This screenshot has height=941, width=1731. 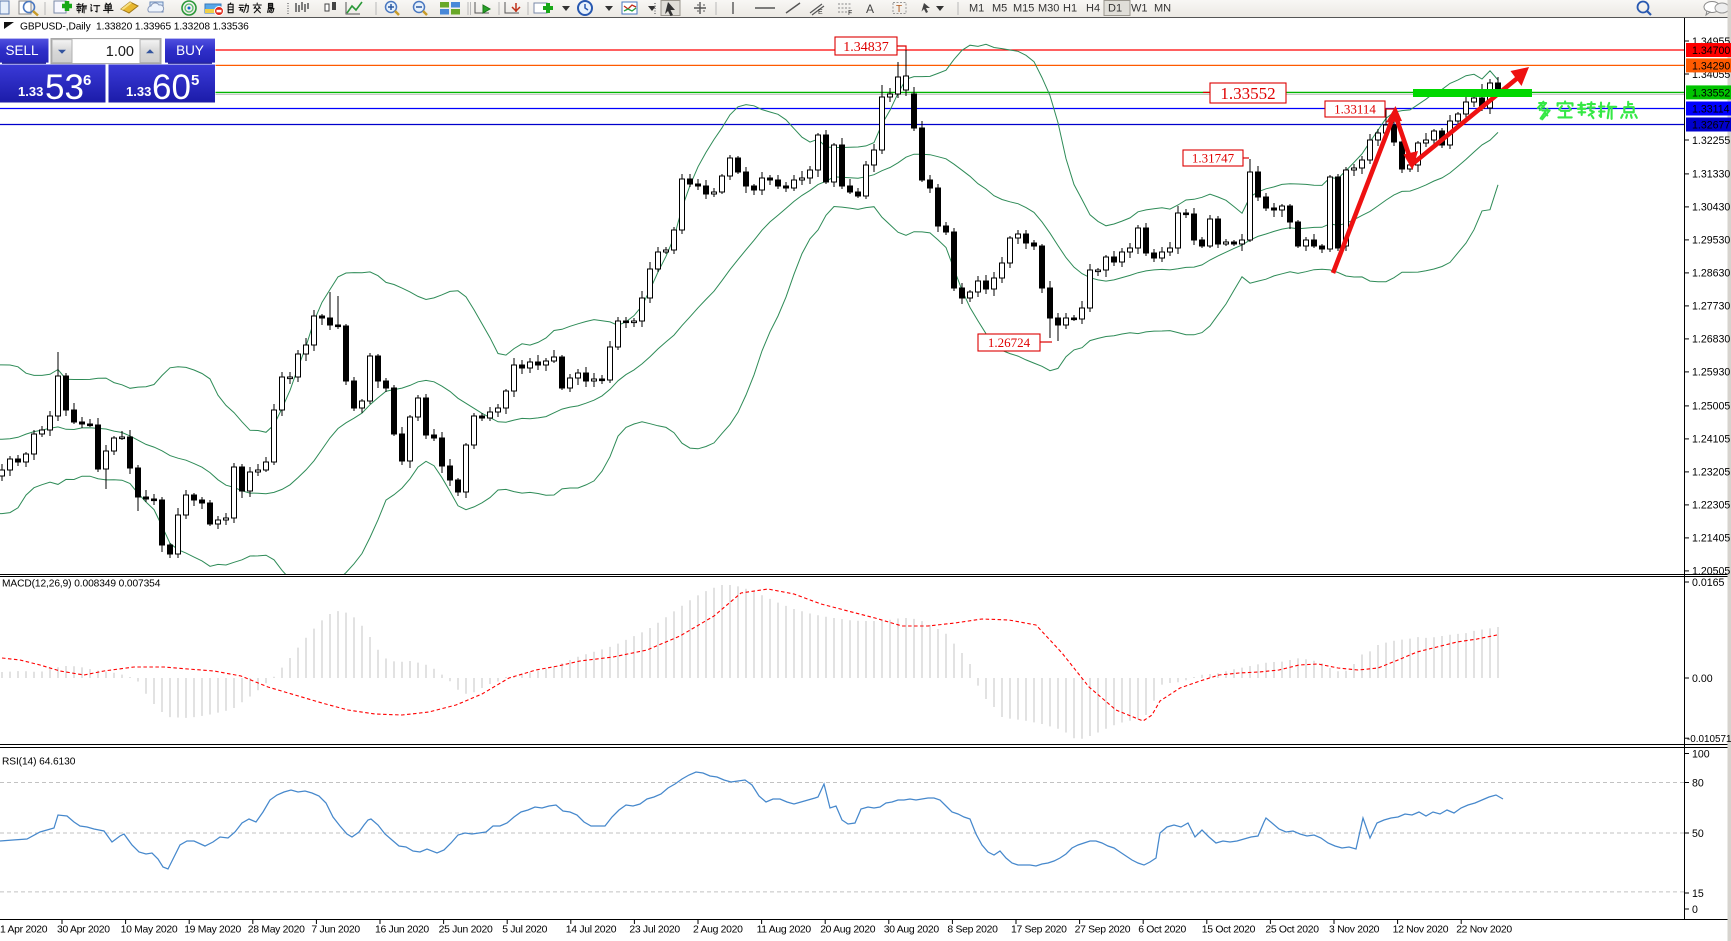 I want to click on svg-text: 30 Apr 2020, so click(x=83, y=930).